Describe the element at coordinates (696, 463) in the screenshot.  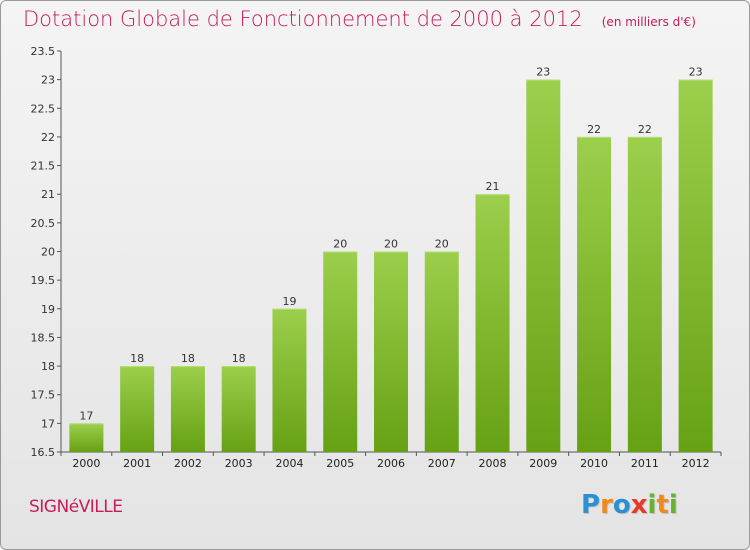
I see `x-tick-label: 2012` at that location.